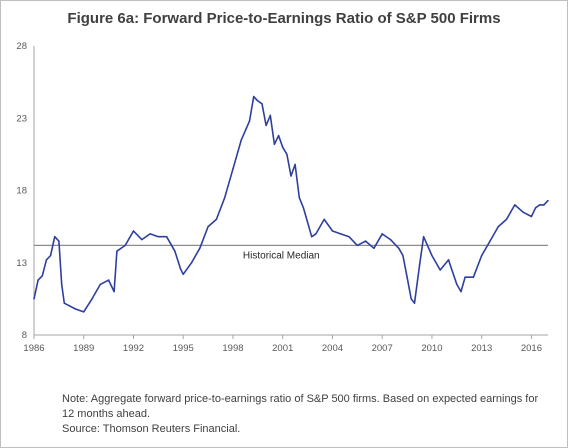  Describe the element at coordinates (183, 348) in the screenshot. I see `x-tick-label: 1995` at that location.